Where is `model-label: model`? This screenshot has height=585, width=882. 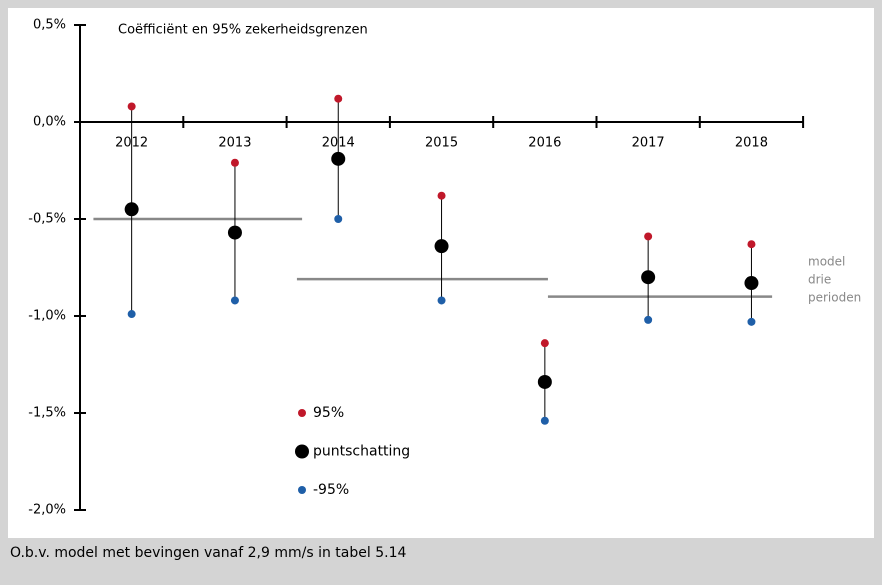
model-label: model is located at coordinates (826, 262).